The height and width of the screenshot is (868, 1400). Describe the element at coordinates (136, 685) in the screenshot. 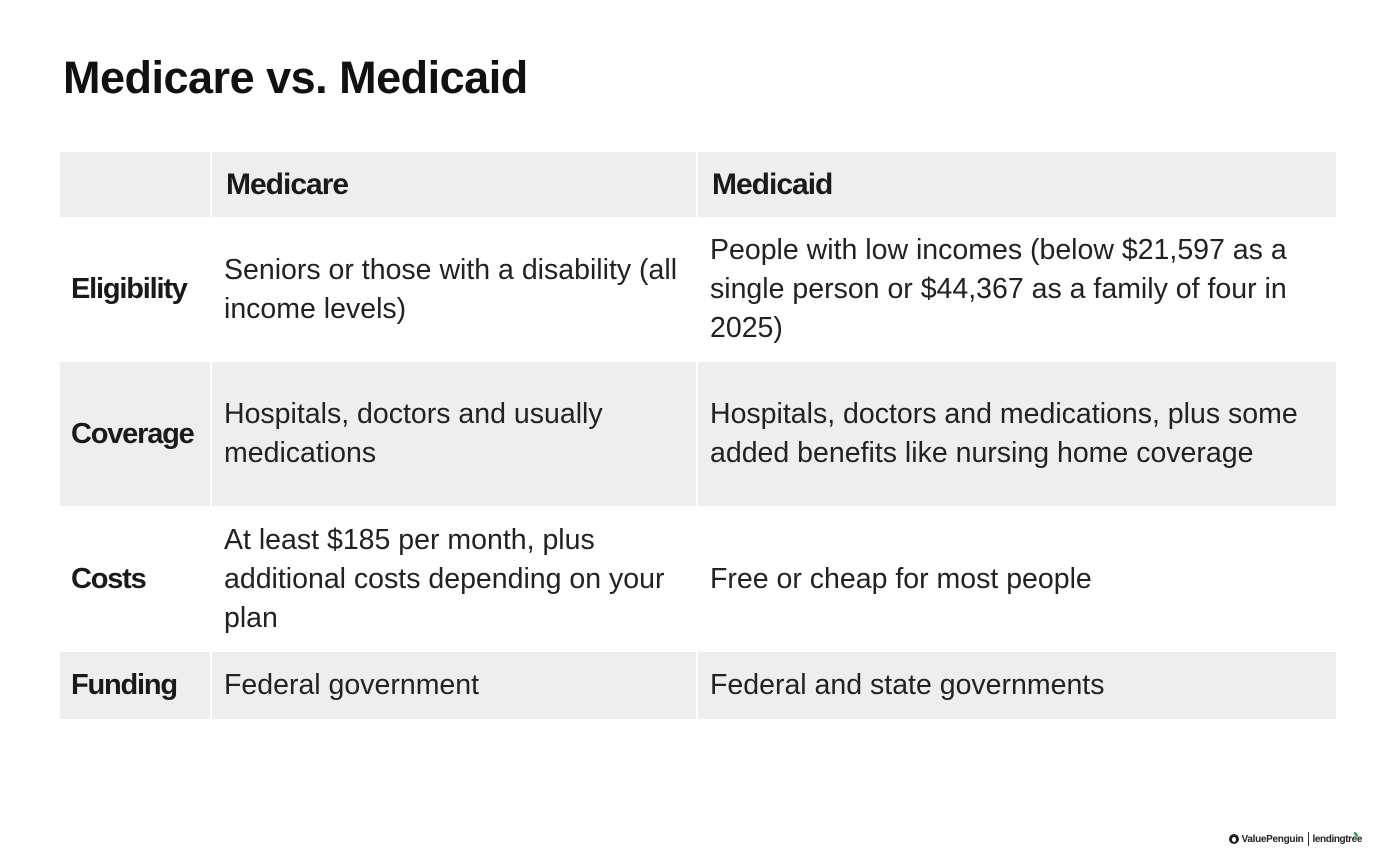

I see `row-label-funding: Funding` at that location.